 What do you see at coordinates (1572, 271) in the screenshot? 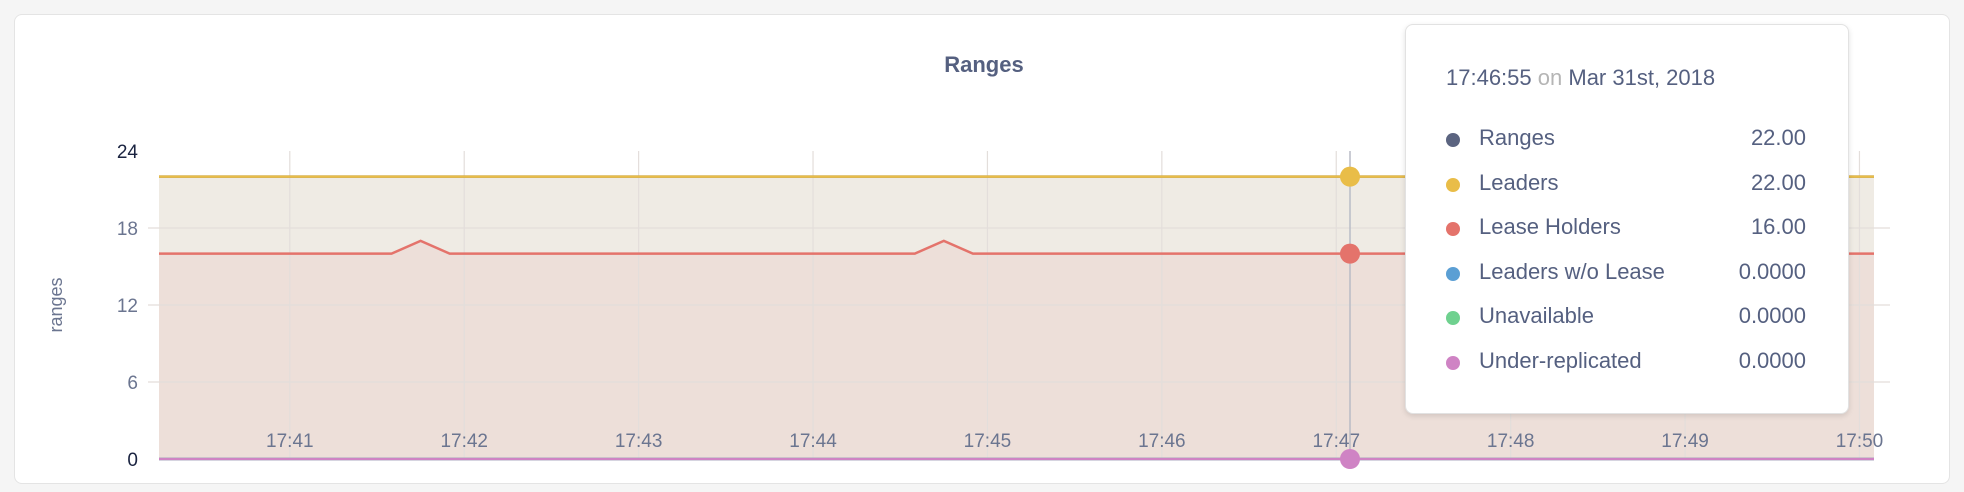
I see `tooltip-label: Leaders w/o Lease` at bounding box center [1572, 271].